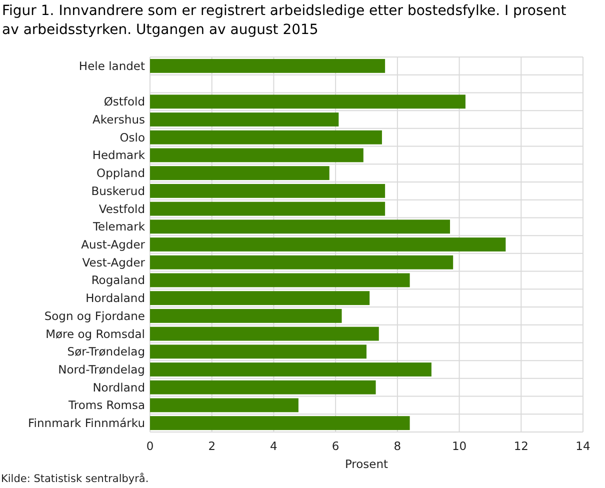  What do you see at coordinates (284, 20) in the screenshot?
I see `chart-title: Figur 1. Innvandrere som er registrert arbeidsledige etter bostedsfylke. I prosent av arbeidsstyrken. Utgangen av august 2015` at bounding box center [284, 20].